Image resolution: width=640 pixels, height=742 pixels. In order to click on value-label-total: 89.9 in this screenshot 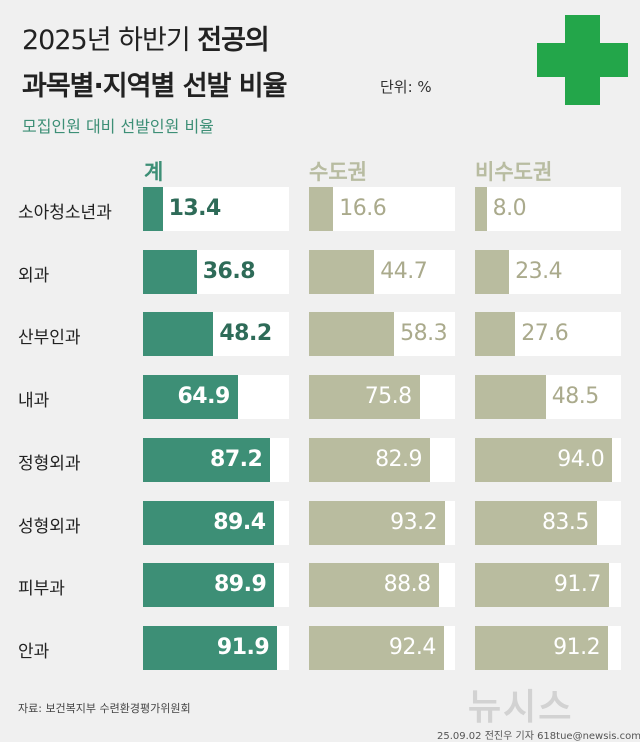, I will do `click(240, 585)`.